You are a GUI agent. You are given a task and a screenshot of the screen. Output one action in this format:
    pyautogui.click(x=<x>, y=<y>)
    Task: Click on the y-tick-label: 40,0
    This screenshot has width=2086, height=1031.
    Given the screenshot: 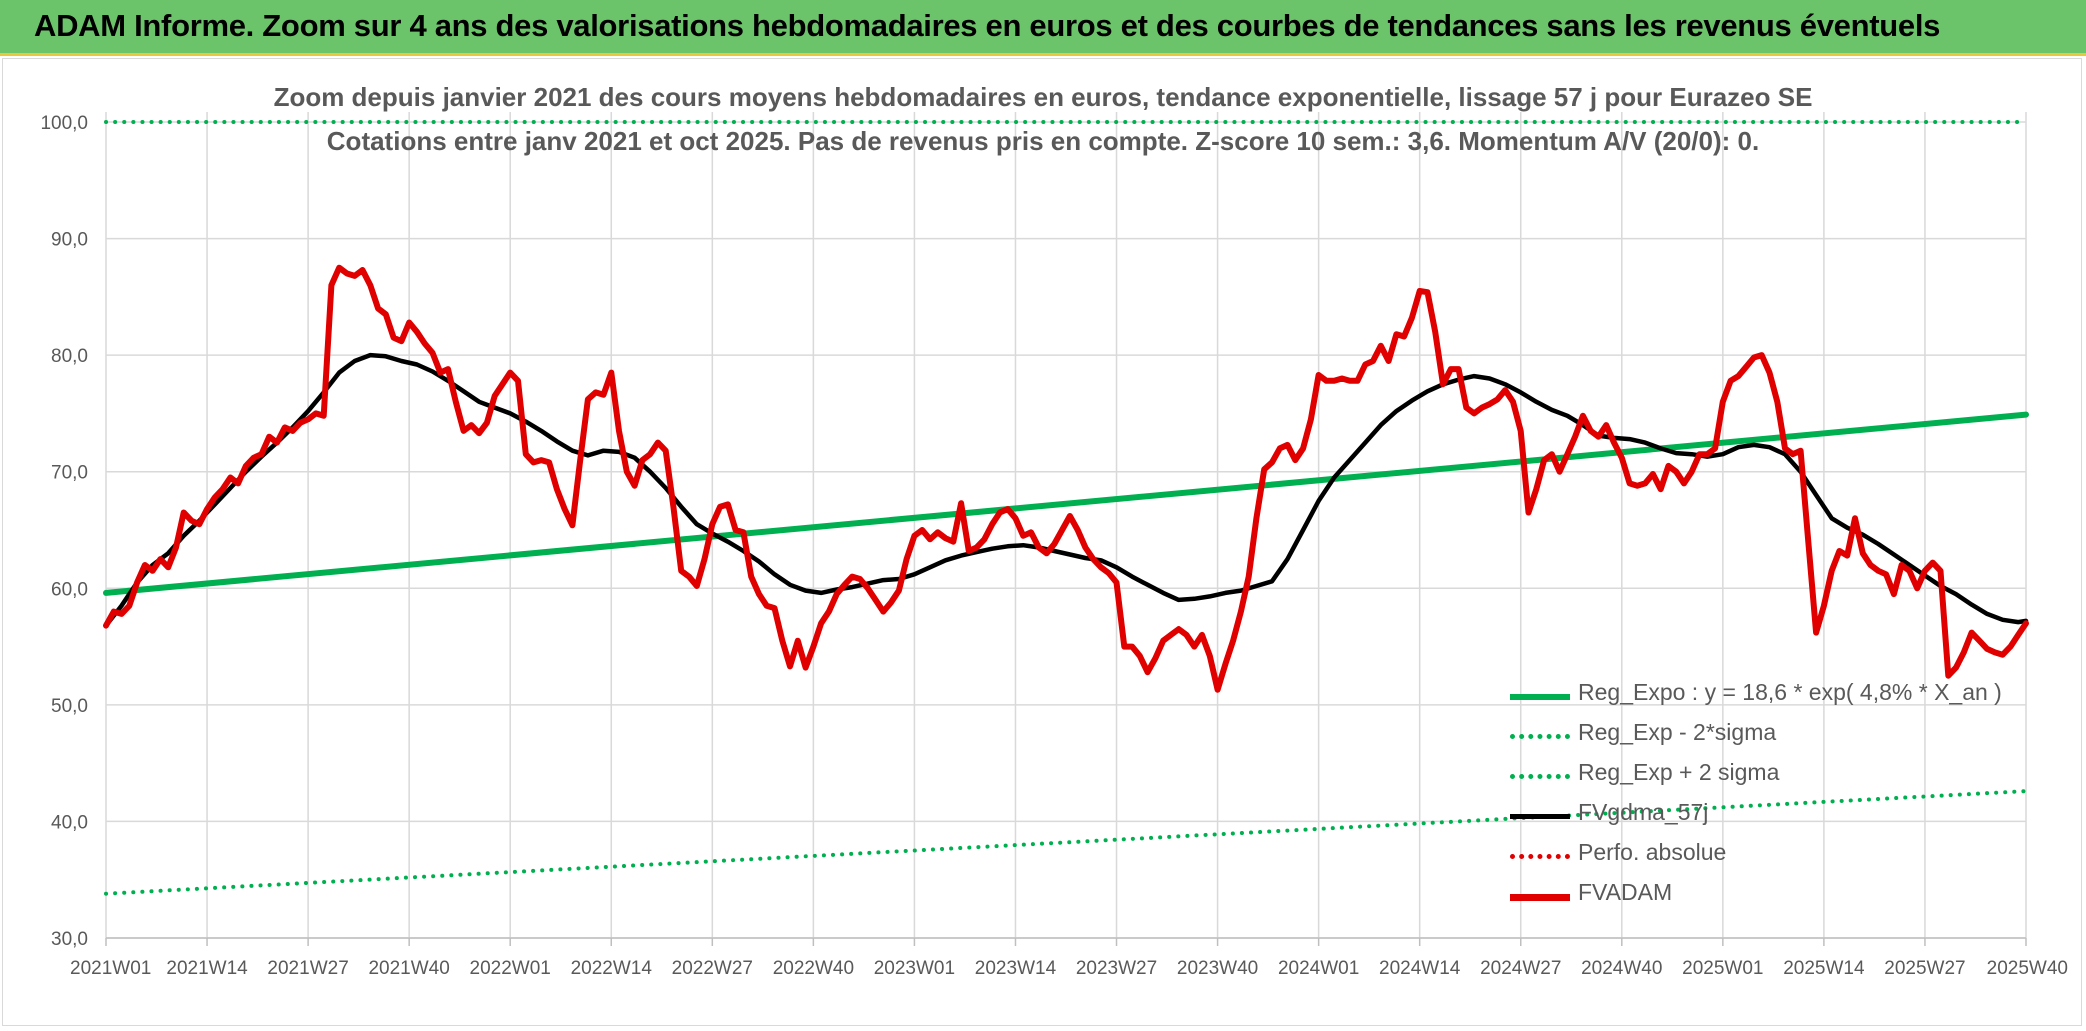 What is the action you would take?
    pyautogui.click(x=69, y=822)
    